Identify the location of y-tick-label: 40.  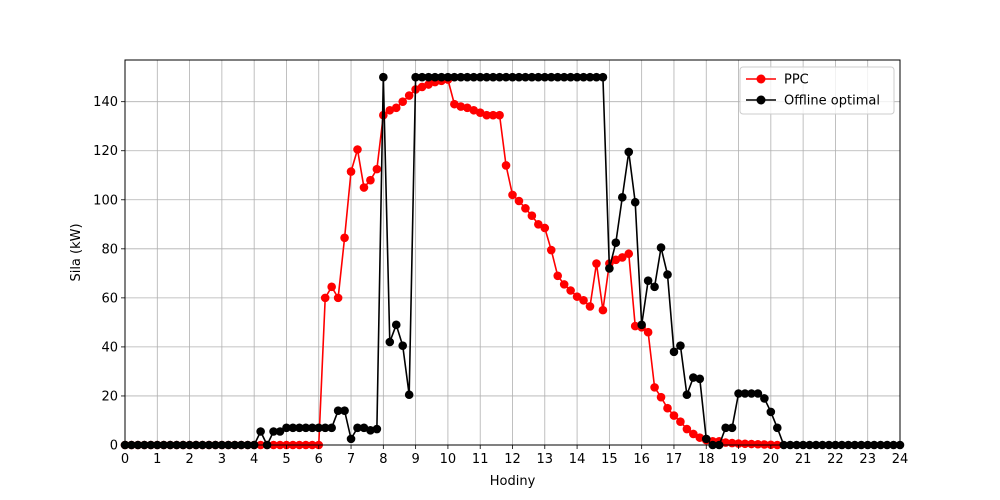
(109, 347).